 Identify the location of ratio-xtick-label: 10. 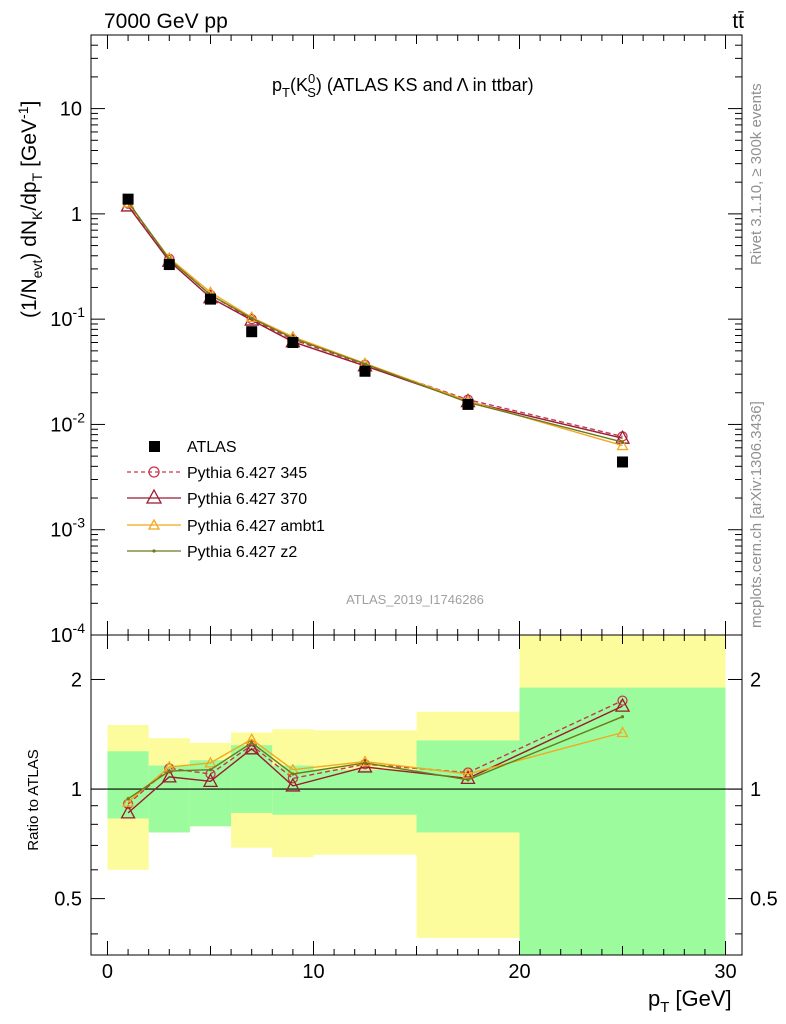
(313, 972).